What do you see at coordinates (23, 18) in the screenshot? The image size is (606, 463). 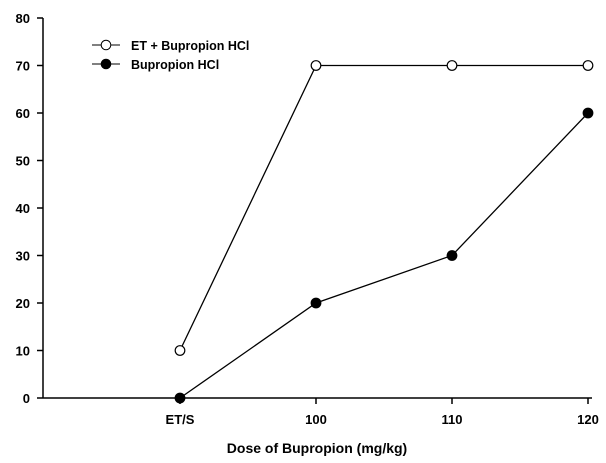 I see `y-tick-label: 80` at bounding box center [23, 18].